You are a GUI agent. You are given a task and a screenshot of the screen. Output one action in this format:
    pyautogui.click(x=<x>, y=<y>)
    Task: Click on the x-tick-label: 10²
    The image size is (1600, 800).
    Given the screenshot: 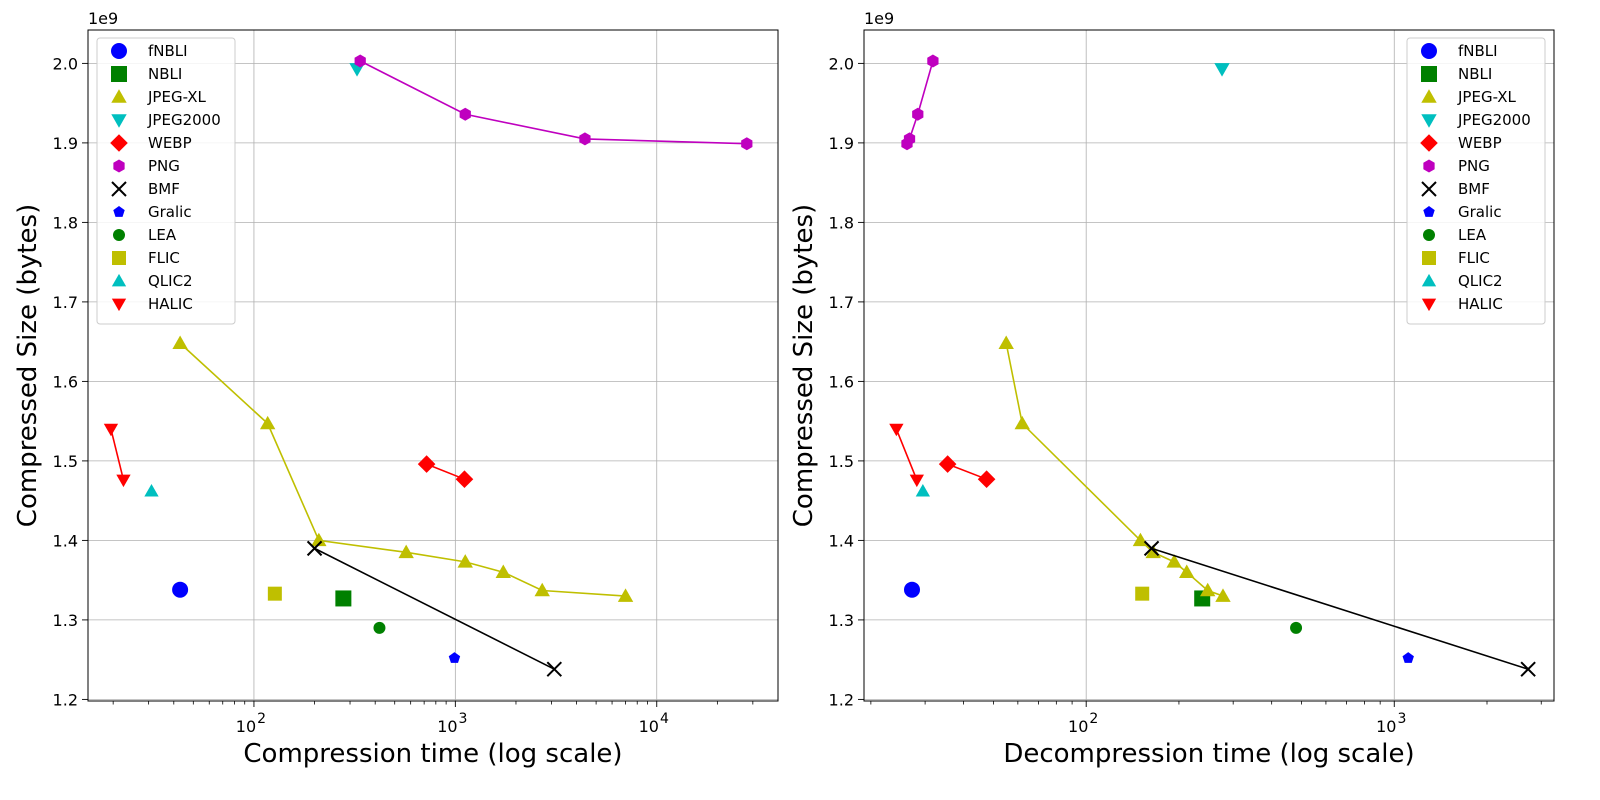 What is the action you would take?
    pyautogui.click(x=251, y=723)
    